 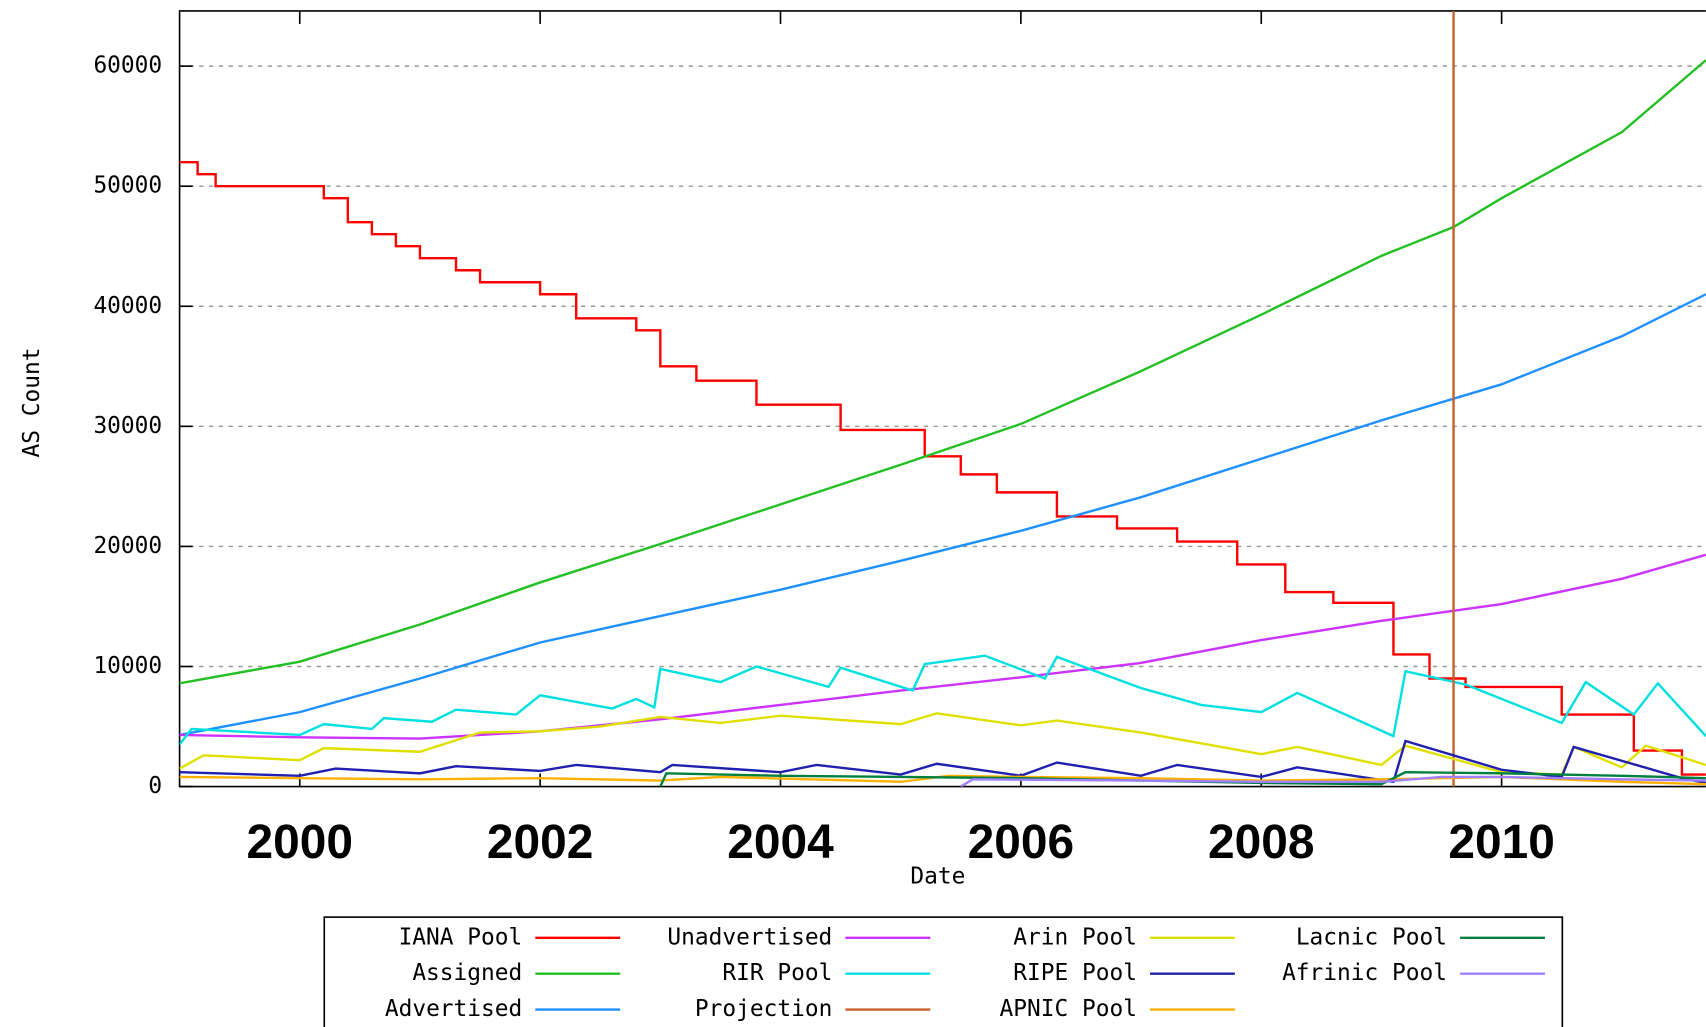 I want to click on y-tick-label: 40000, so click(x=127, y=306).